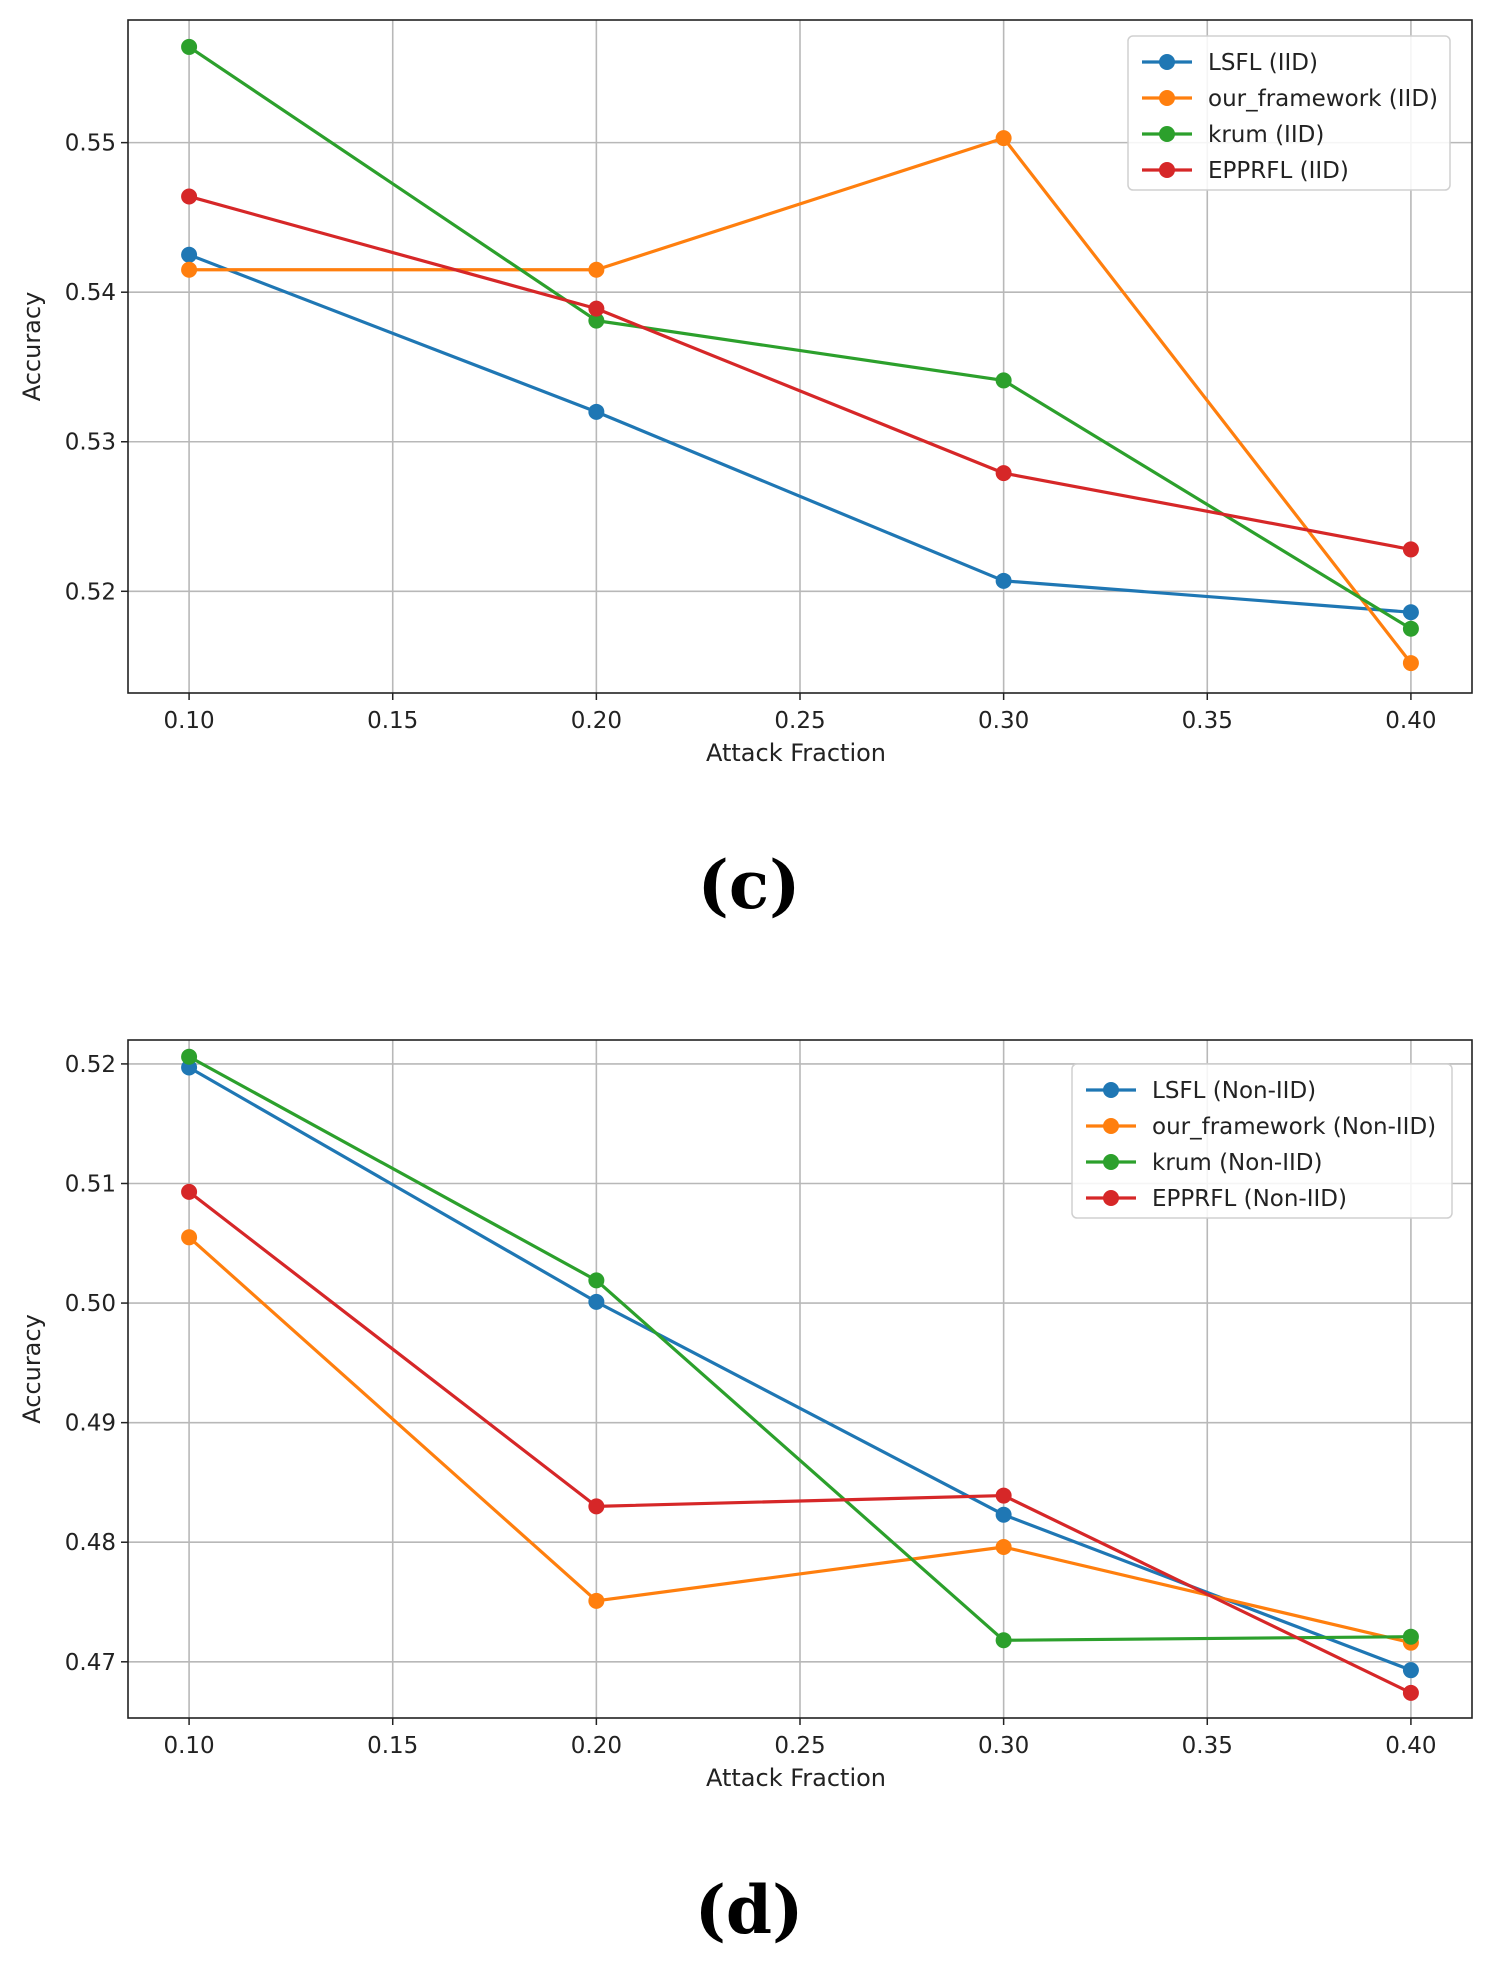  I want to click on legend-label: EPPRFL (IID), so click(1278, 171).